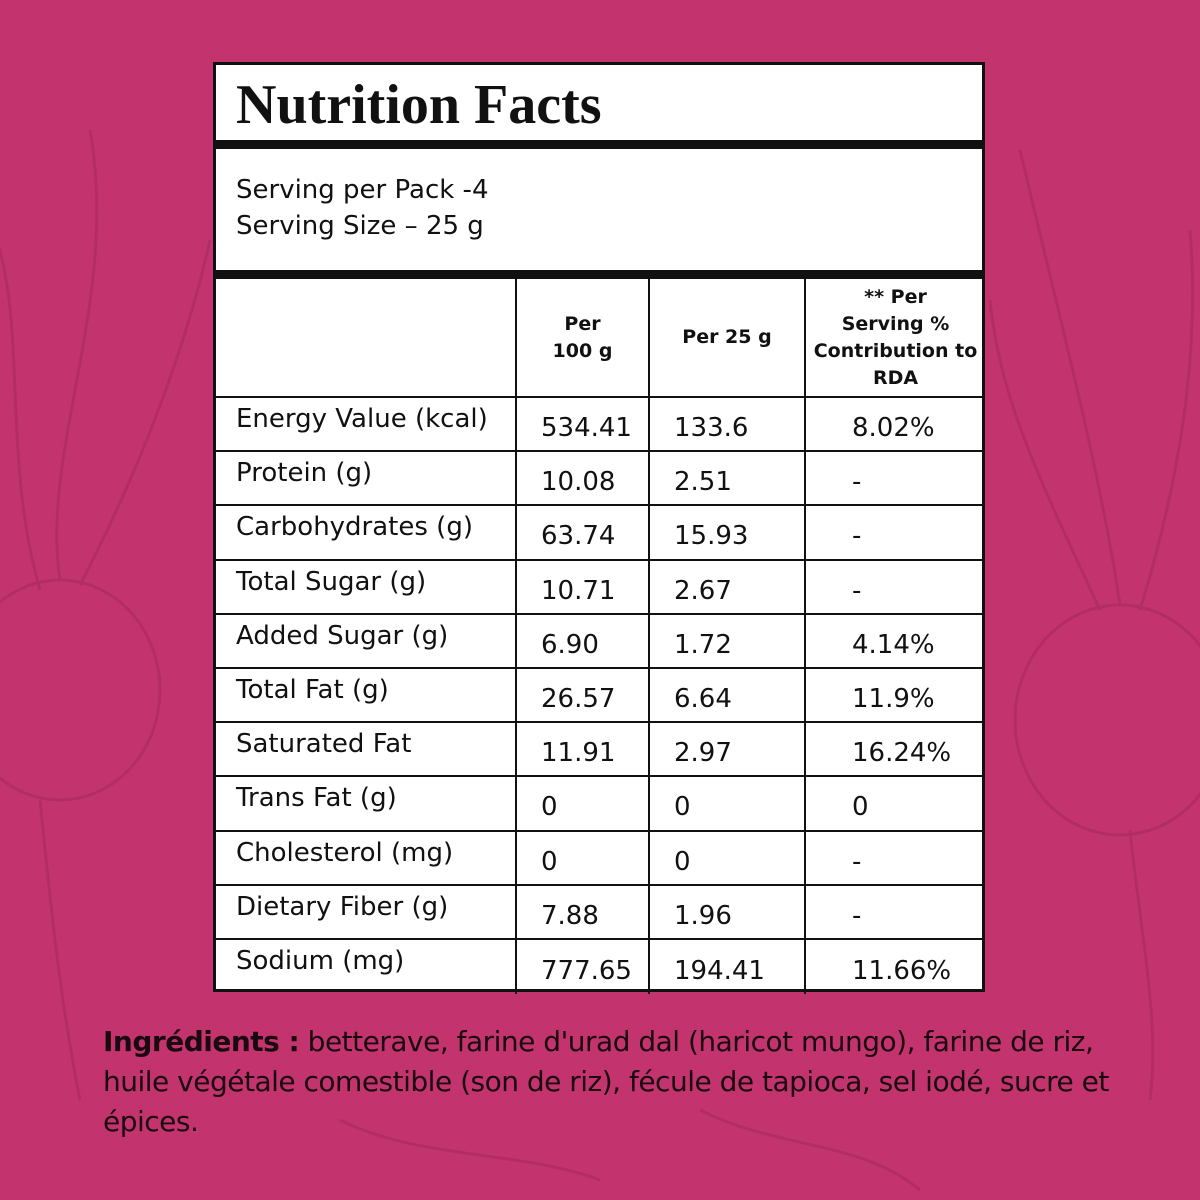 This screenshot has height=1200, width=1200. Describe the element at coordinates (728, 479) in the screenshot. I see `nutrient-value: 2.51` at that location.